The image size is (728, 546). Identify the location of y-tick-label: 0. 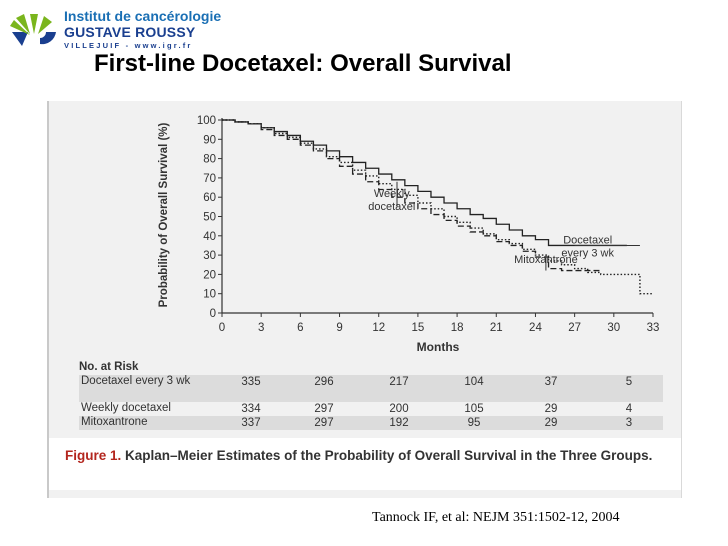
(213, 314).